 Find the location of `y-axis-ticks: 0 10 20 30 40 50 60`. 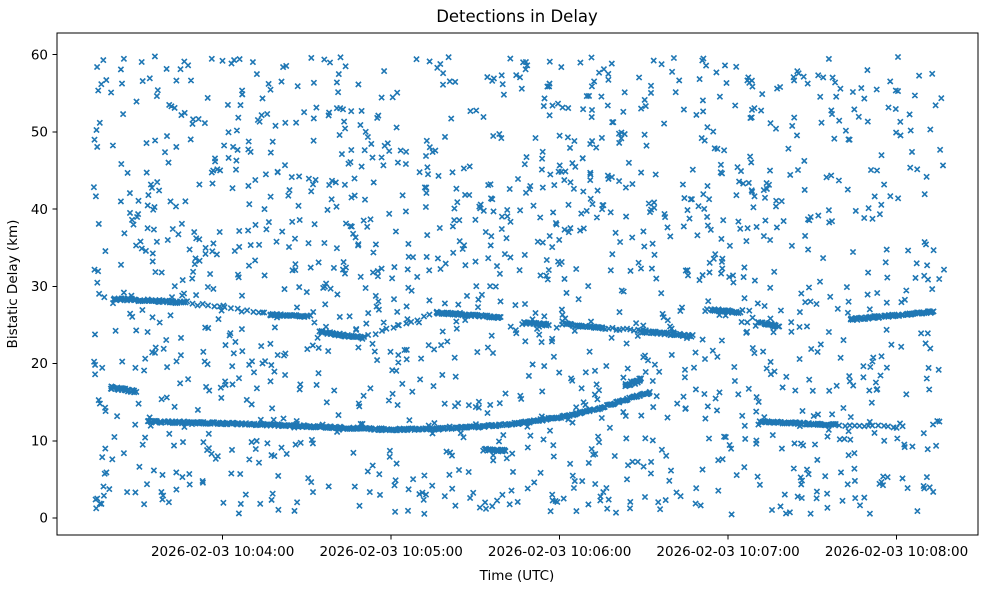

y-axis-ticks: 0 10 20 30 40 50 60 is located at coordinates (44, 287).